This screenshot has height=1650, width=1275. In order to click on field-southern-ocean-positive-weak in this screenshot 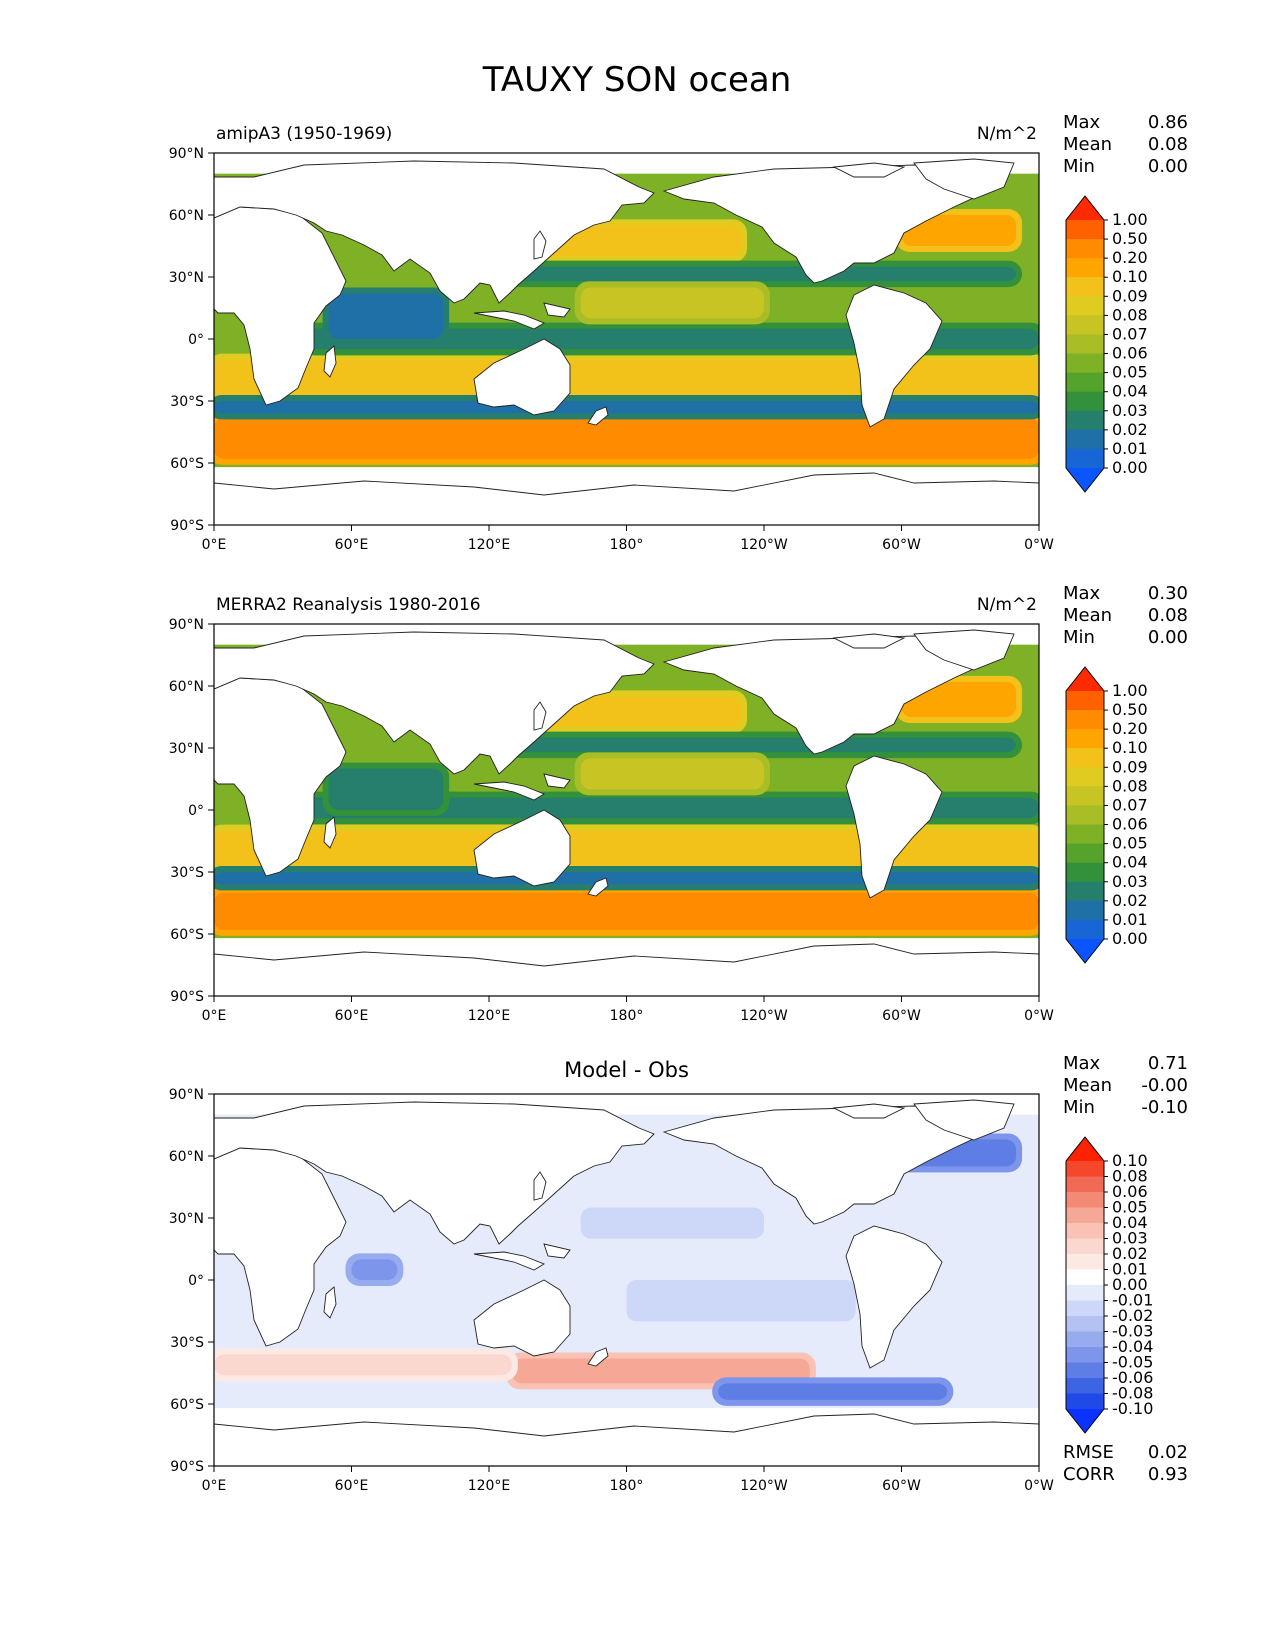, I will do `click(363, 1365)`.